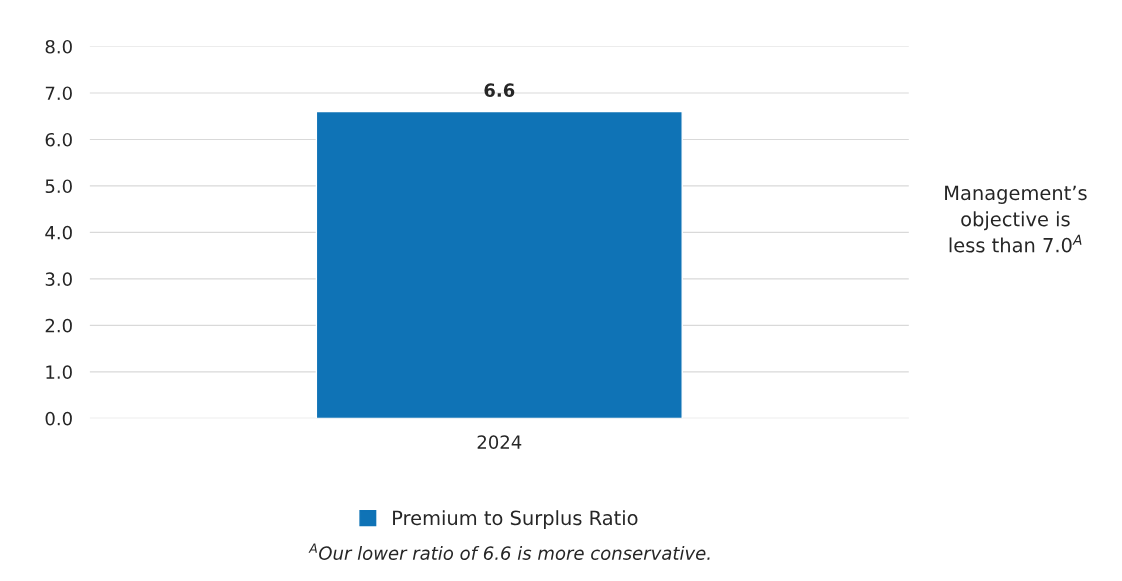 Image resolution: width=1122 pixels, height=581 pixels. I want to click on y-tick-label: 8.0, so click(58, 46).